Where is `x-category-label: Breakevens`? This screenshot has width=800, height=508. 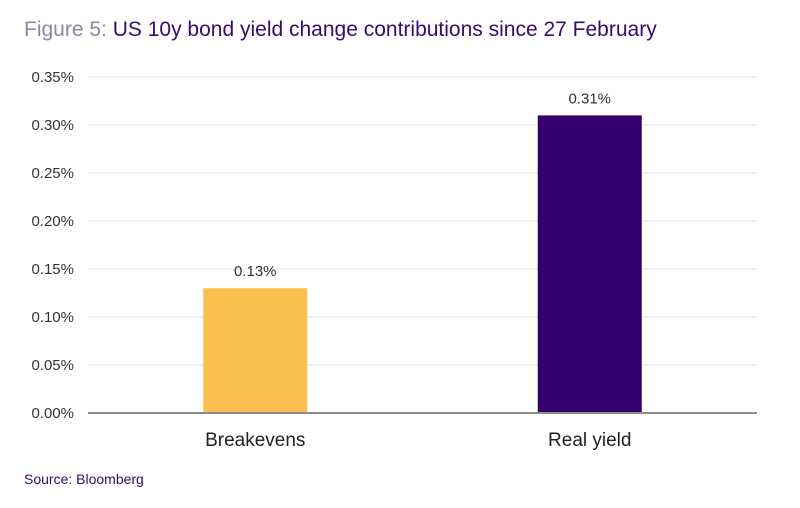 x-category-label: Breakevens is located at coordinates (255, 440).